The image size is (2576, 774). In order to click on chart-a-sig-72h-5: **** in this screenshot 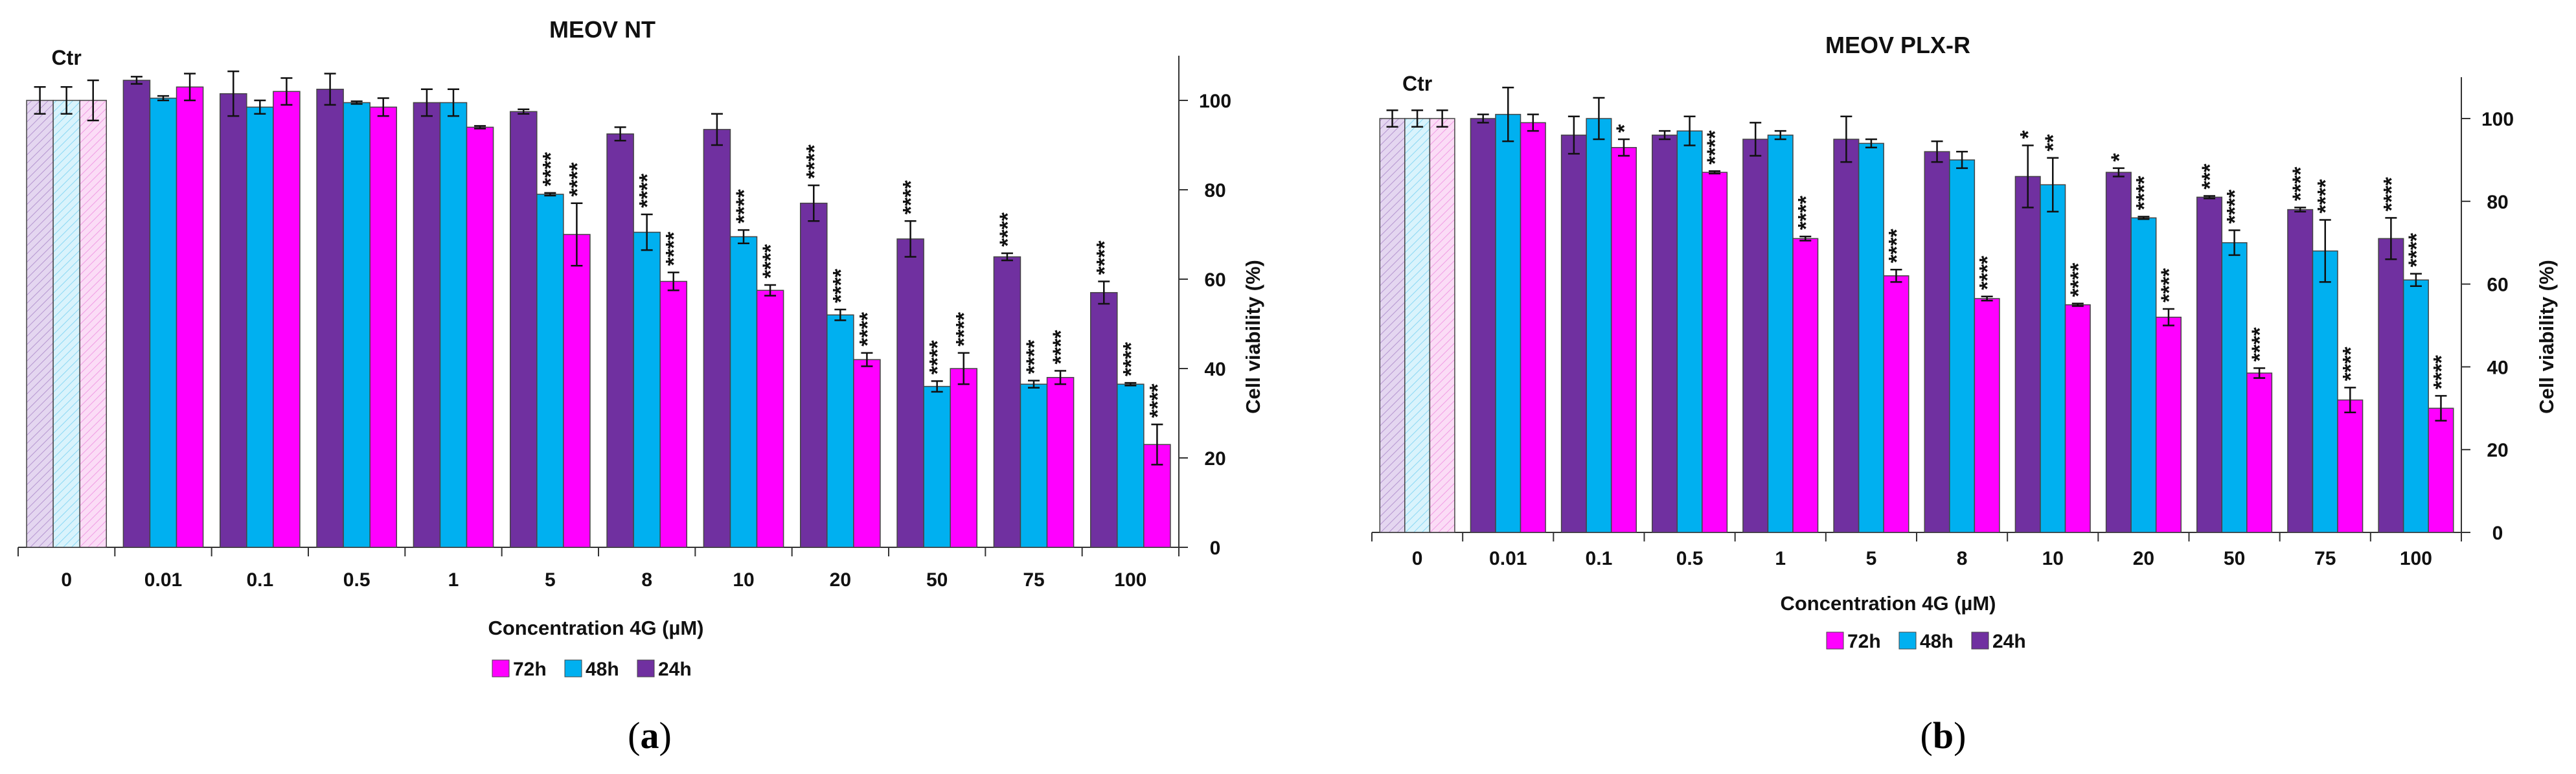, I will do `click(577, 179)`.